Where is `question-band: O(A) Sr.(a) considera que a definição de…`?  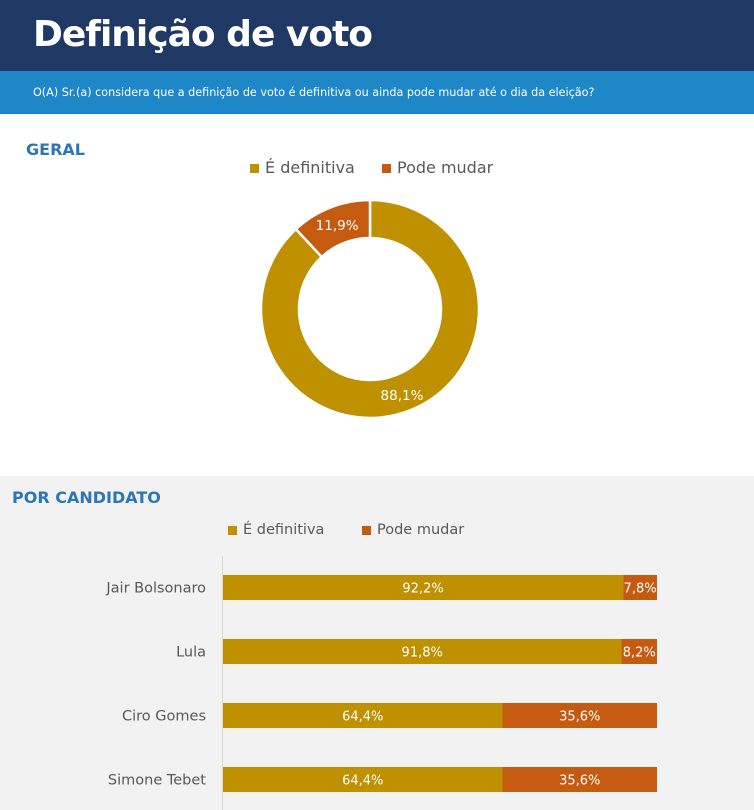 question-band: O(A) Sr.(a) considera que a definição de… is located at coordinates (377, 92).